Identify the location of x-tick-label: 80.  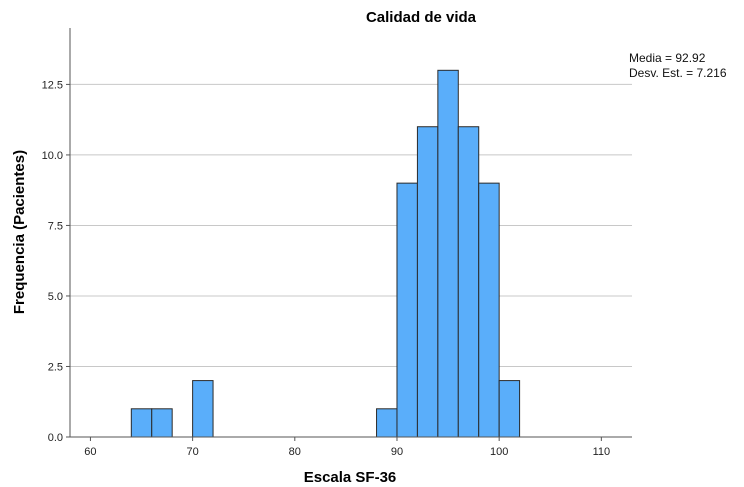
(295, 452).